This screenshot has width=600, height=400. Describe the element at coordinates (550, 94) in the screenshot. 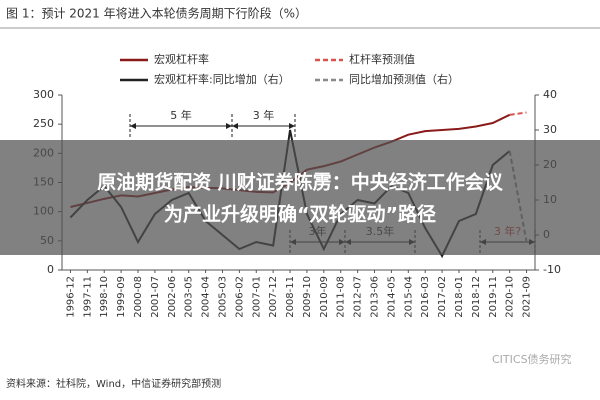

I see `y2-tick-label: 40` at that location.